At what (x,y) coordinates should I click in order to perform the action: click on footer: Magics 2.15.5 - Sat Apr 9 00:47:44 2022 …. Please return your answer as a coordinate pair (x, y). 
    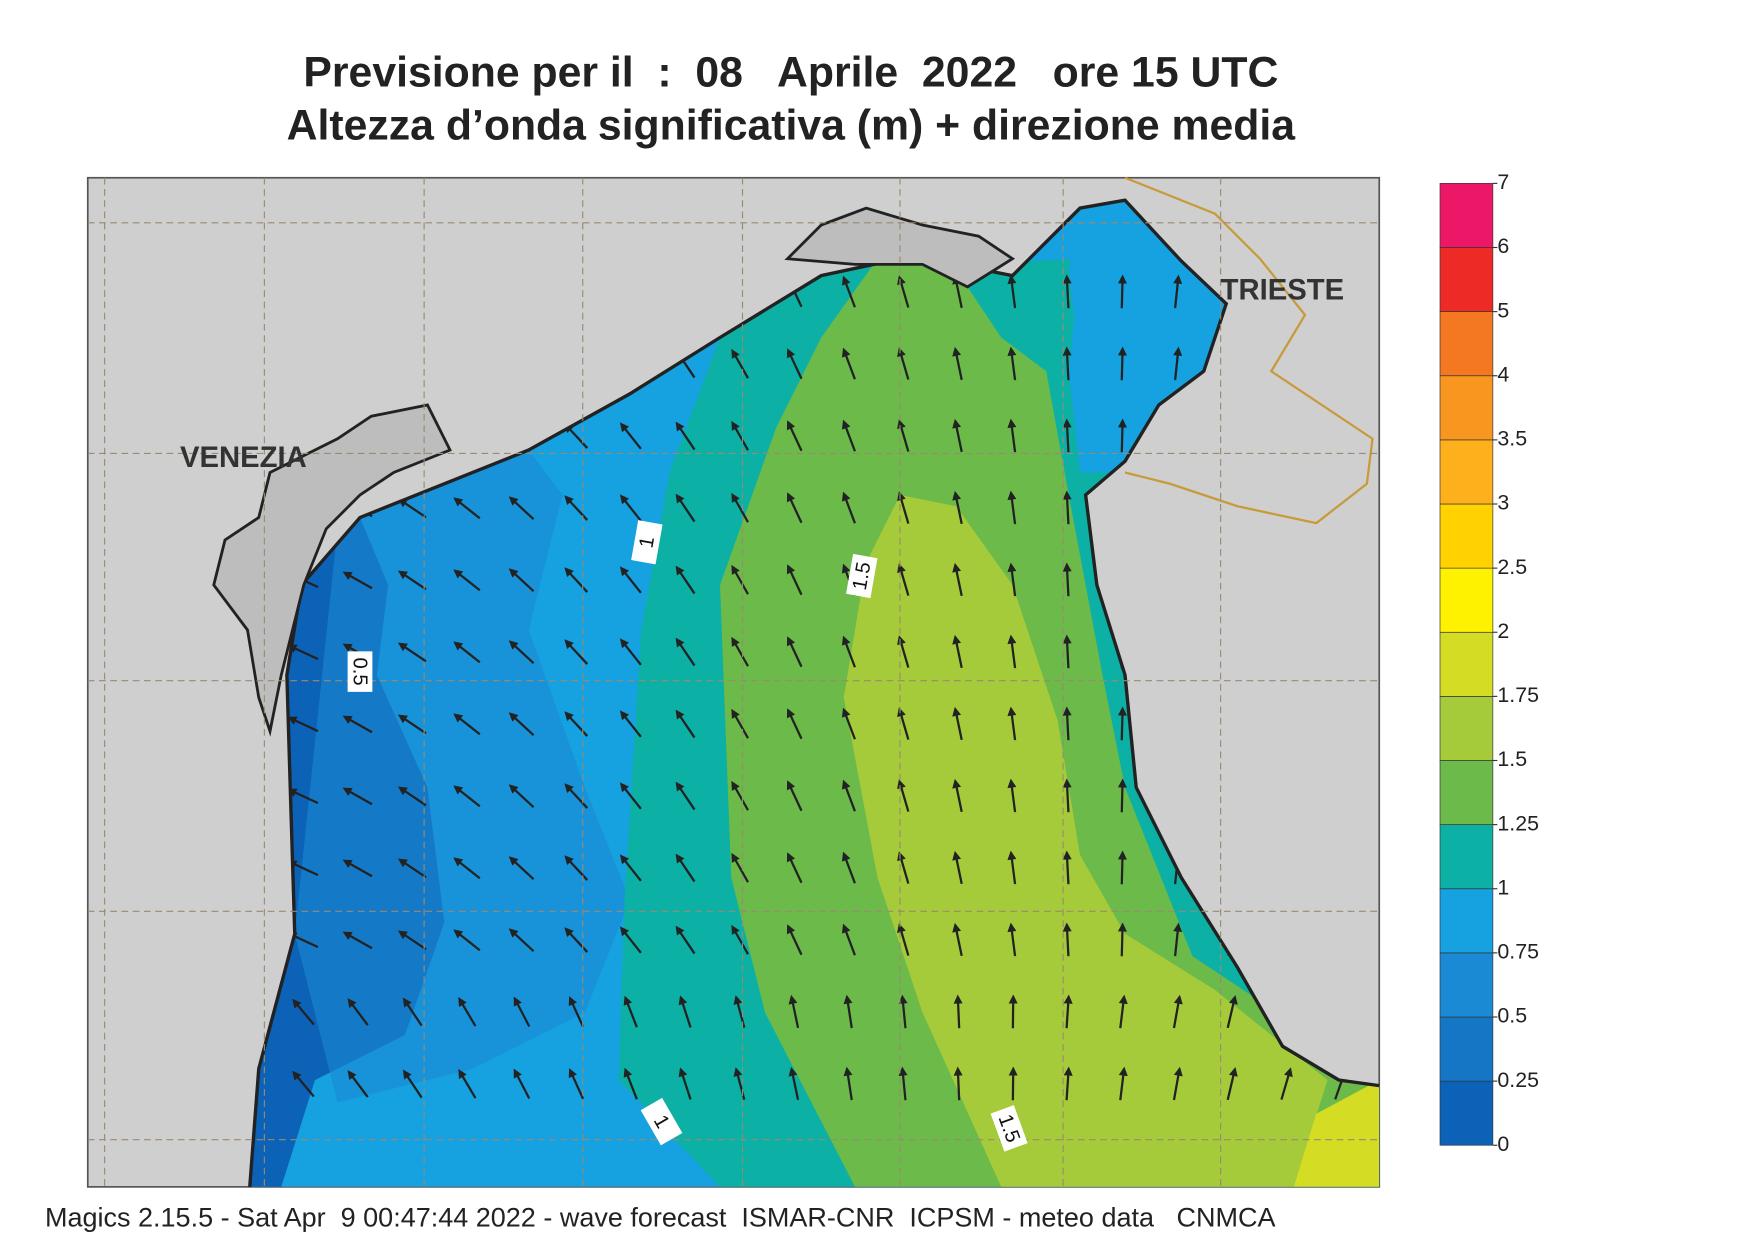
    Looking at the image, I should click on (660, 1217).